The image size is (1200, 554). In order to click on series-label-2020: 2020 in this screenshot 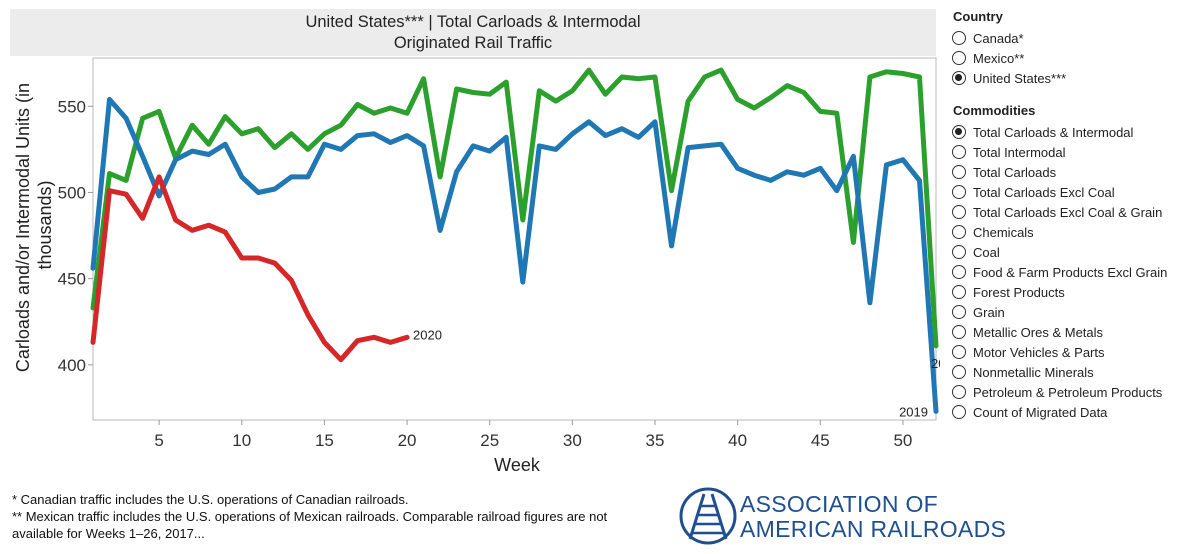, I will do `click(427, 334)`.